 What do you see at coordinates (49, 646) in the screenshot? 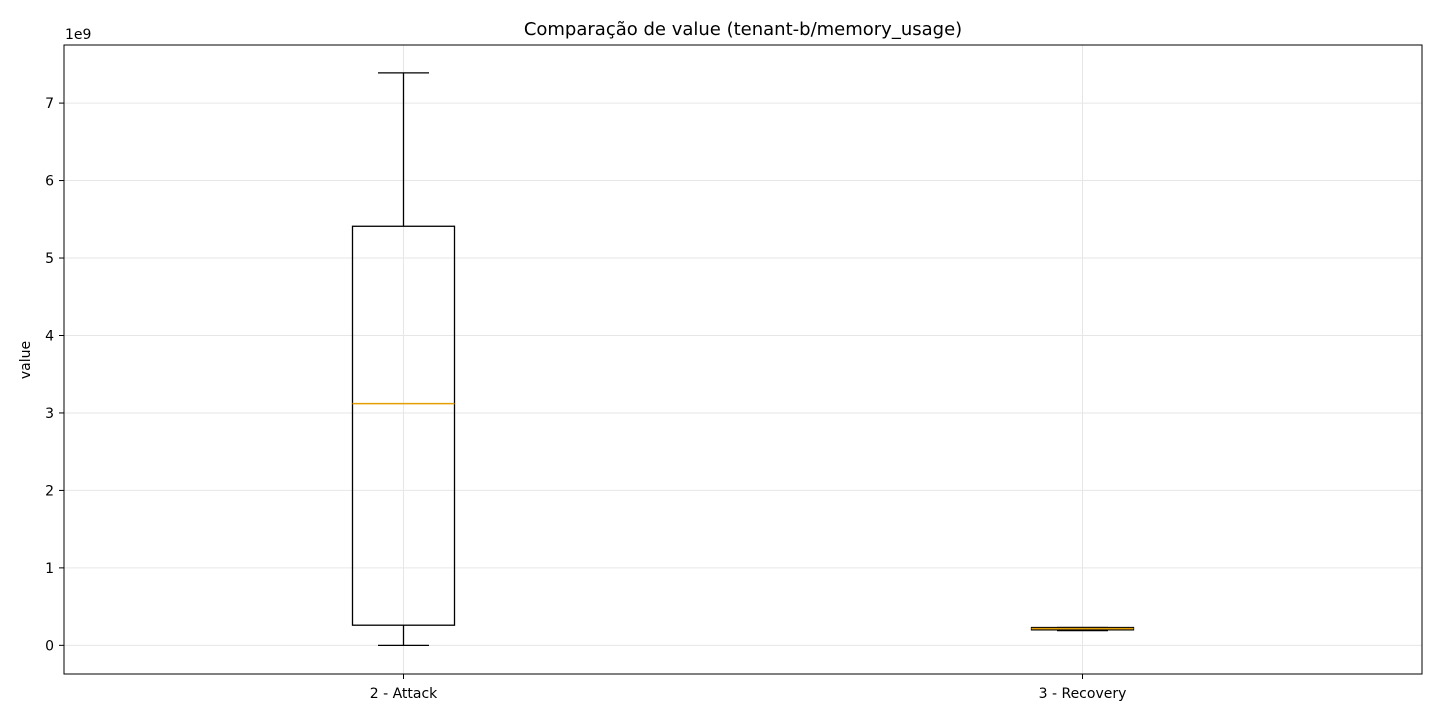
I see `y-tick-label: 0` at bounding box center [49, 646].